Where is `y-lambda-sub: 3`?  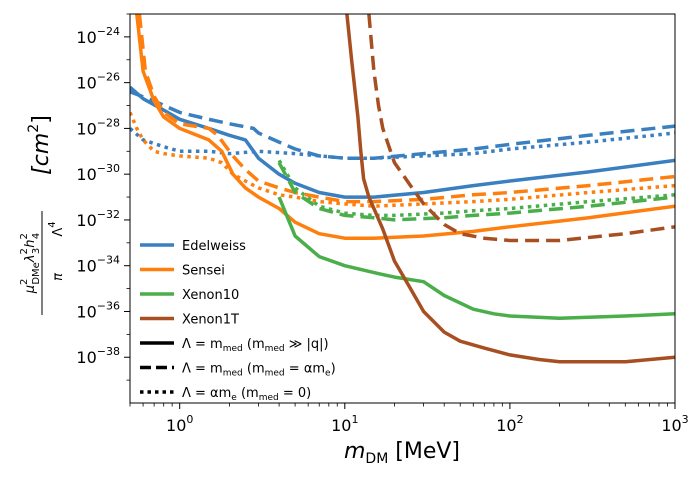 y-lambda-sub: 3 is located at coordinates (36, 251).